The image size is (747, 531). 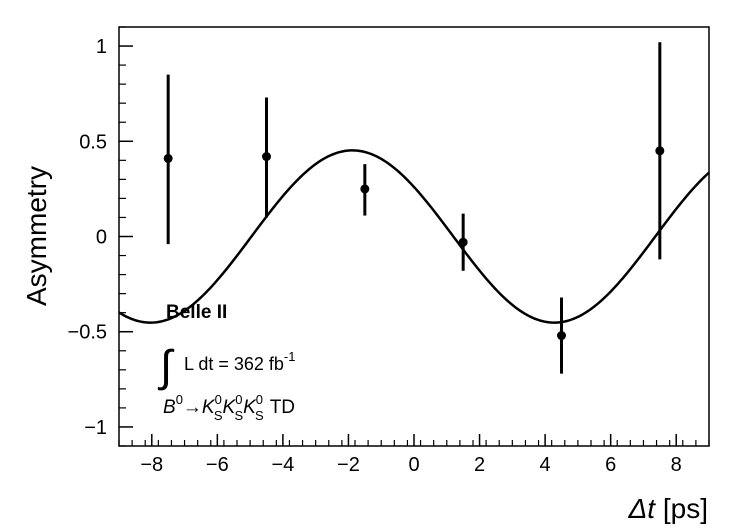 What do you see at coordinates (196, 312) in the screenshot?
I see `experiment-label: Belle II` at bounding box center [196, 312].